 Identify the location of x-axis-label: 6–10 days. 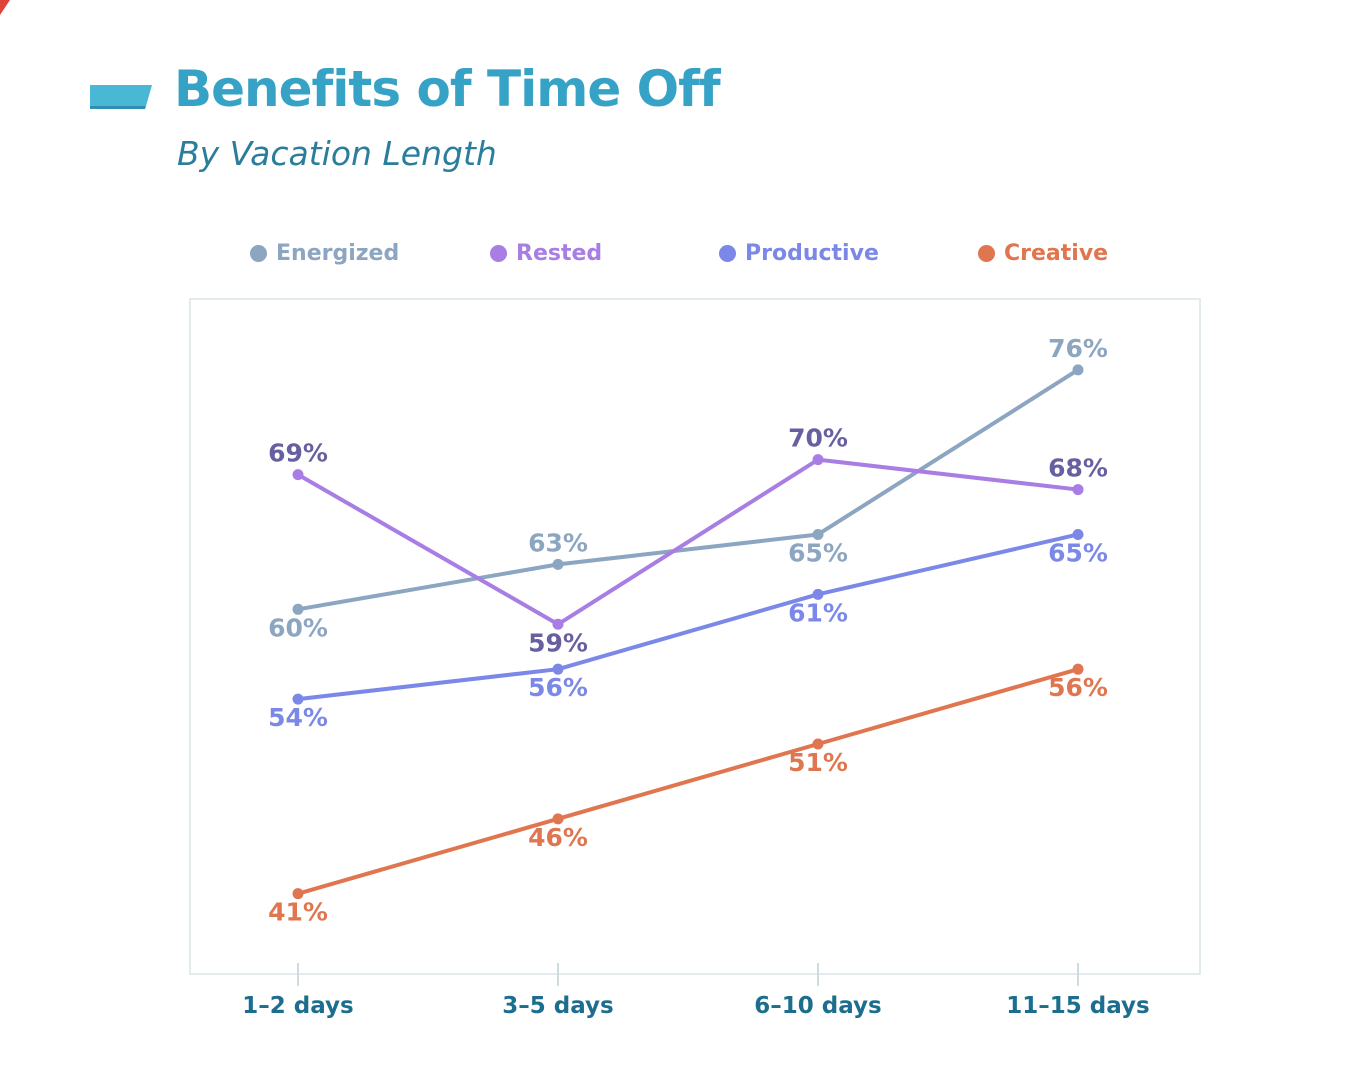
(817, 1006).